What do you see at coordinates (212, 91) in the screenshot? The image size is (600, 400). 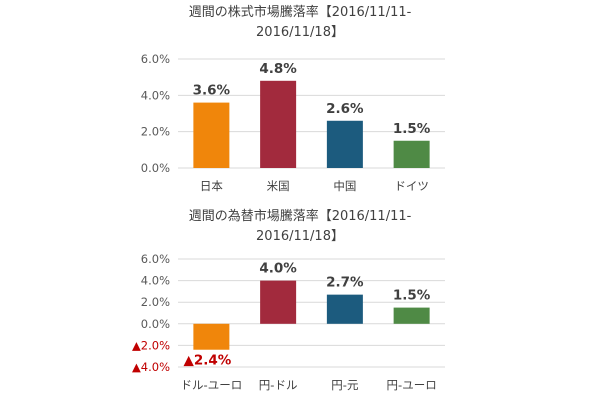 I see `stock-data-label: 3.6%` at bounding box center [212, 91].